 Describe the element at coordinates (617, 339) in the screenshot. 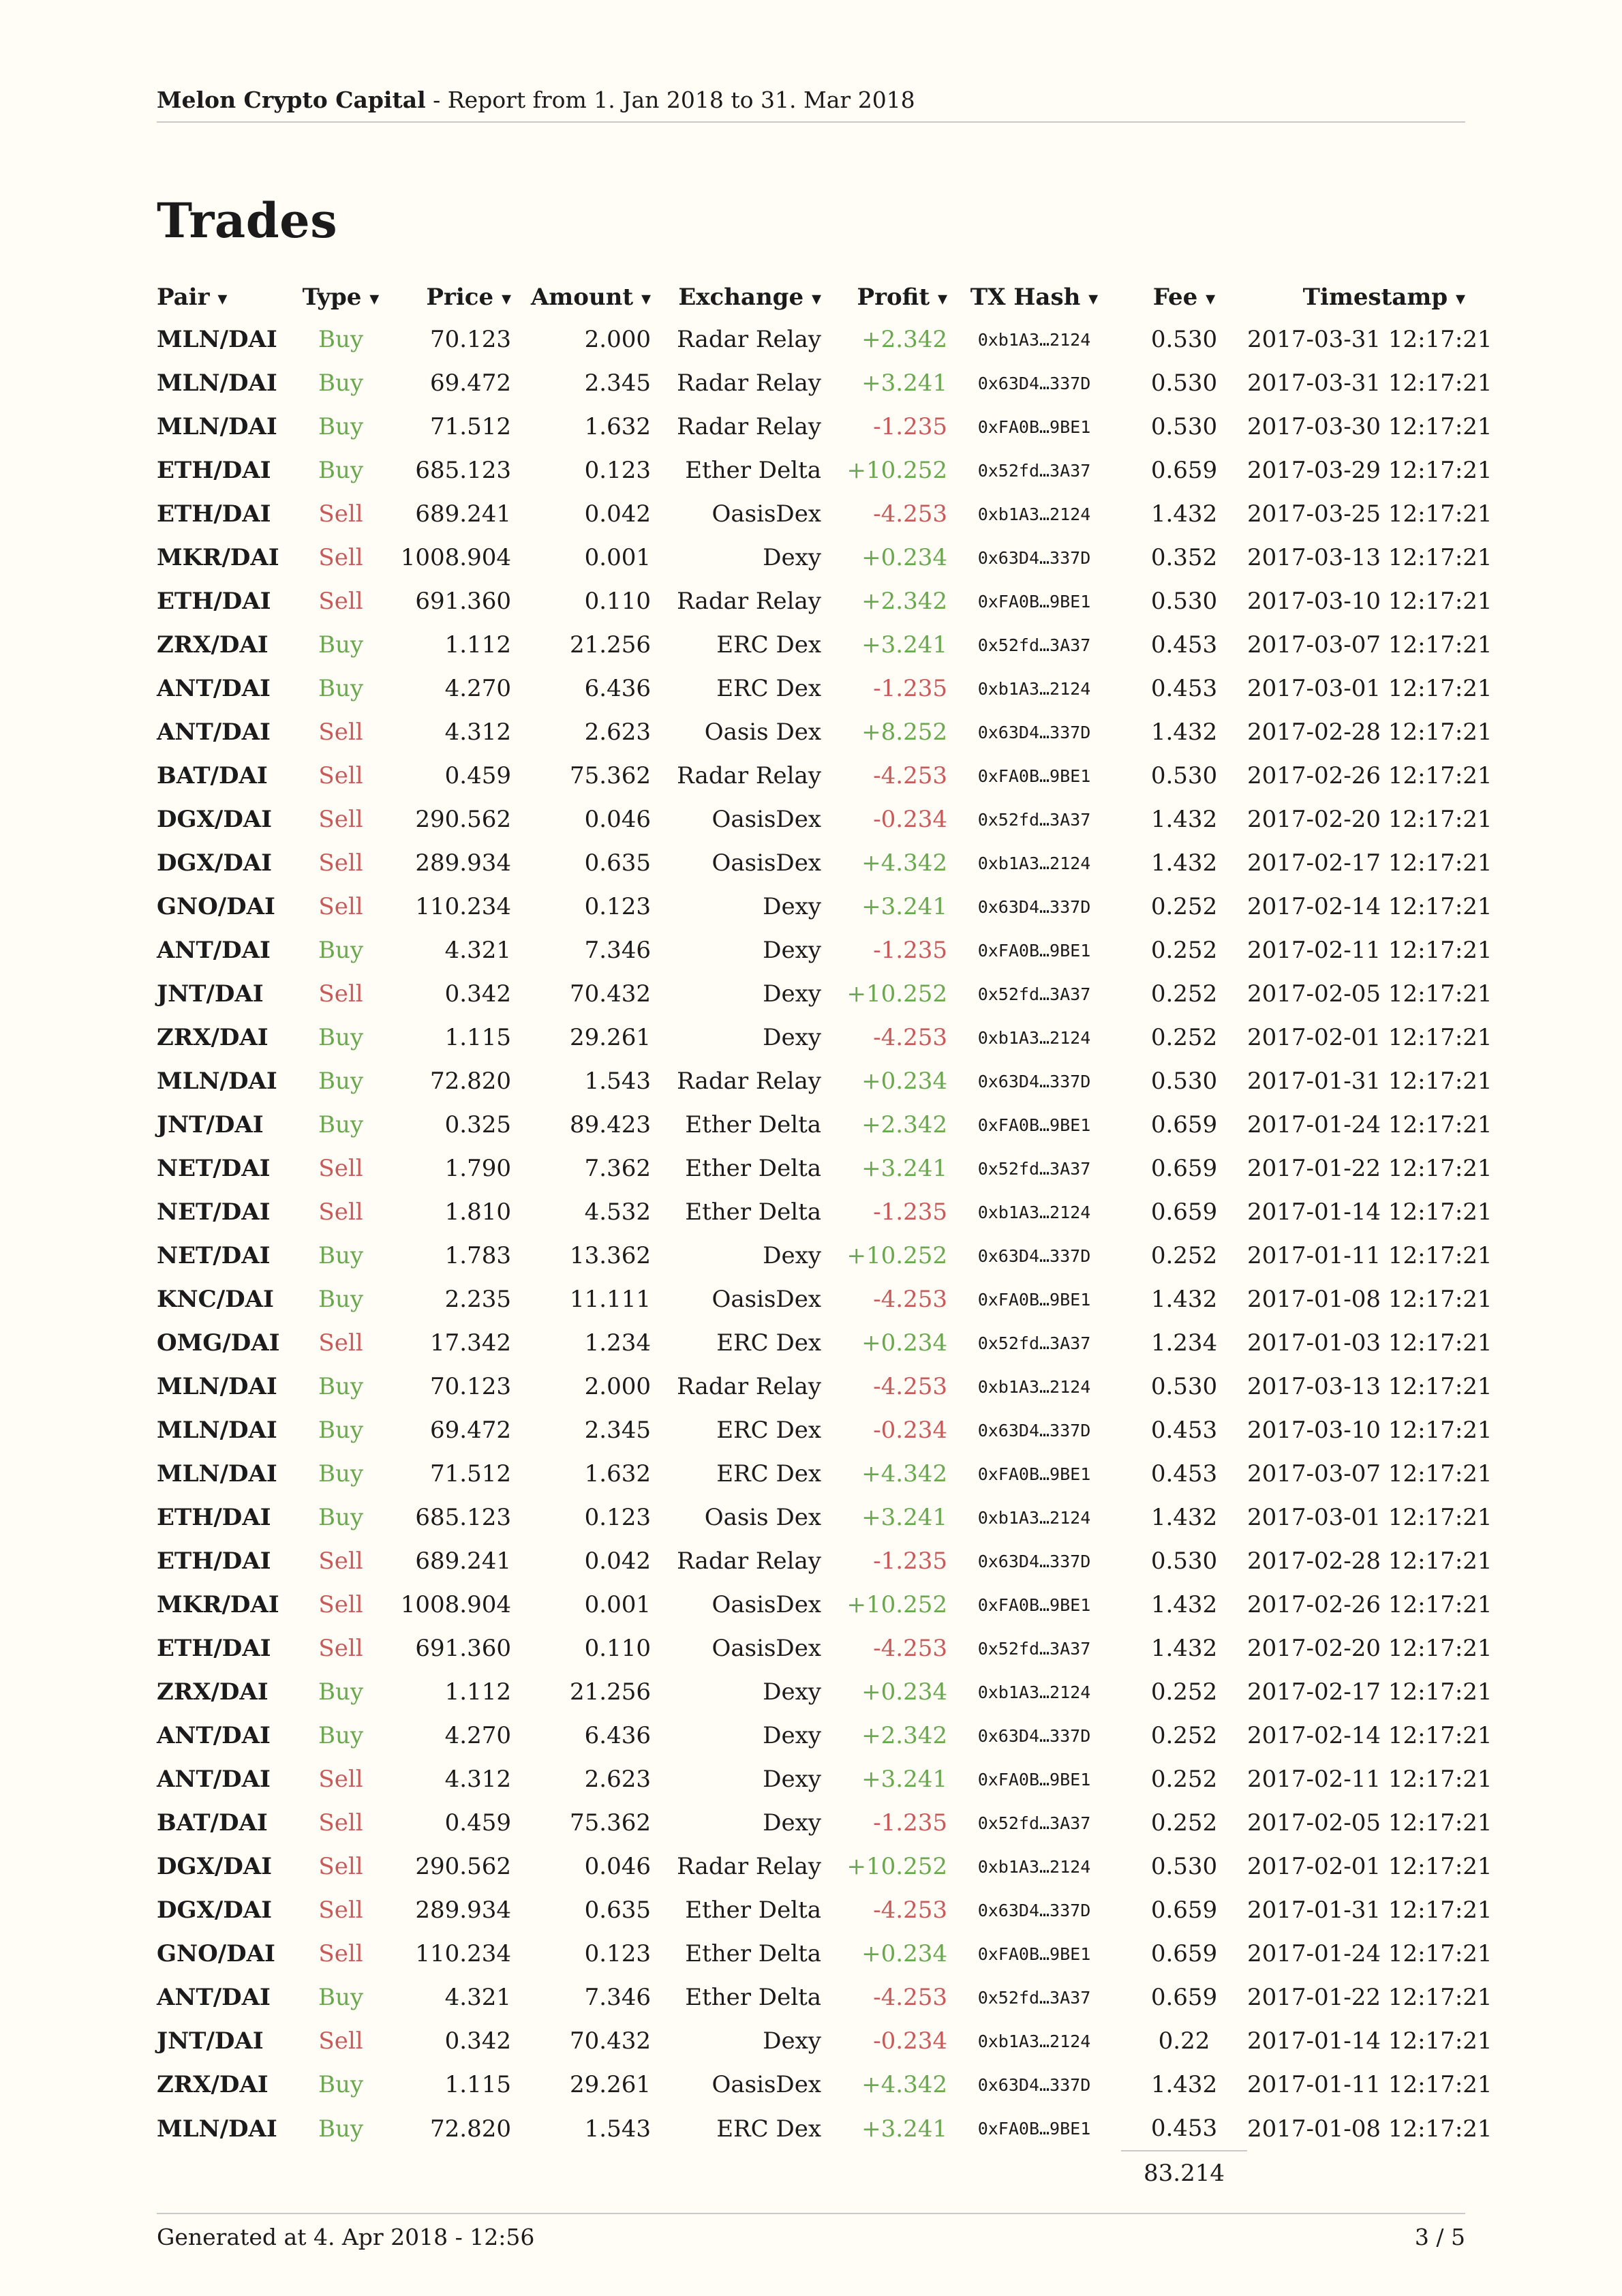

I see `cell-amount: 2.000` at that location.